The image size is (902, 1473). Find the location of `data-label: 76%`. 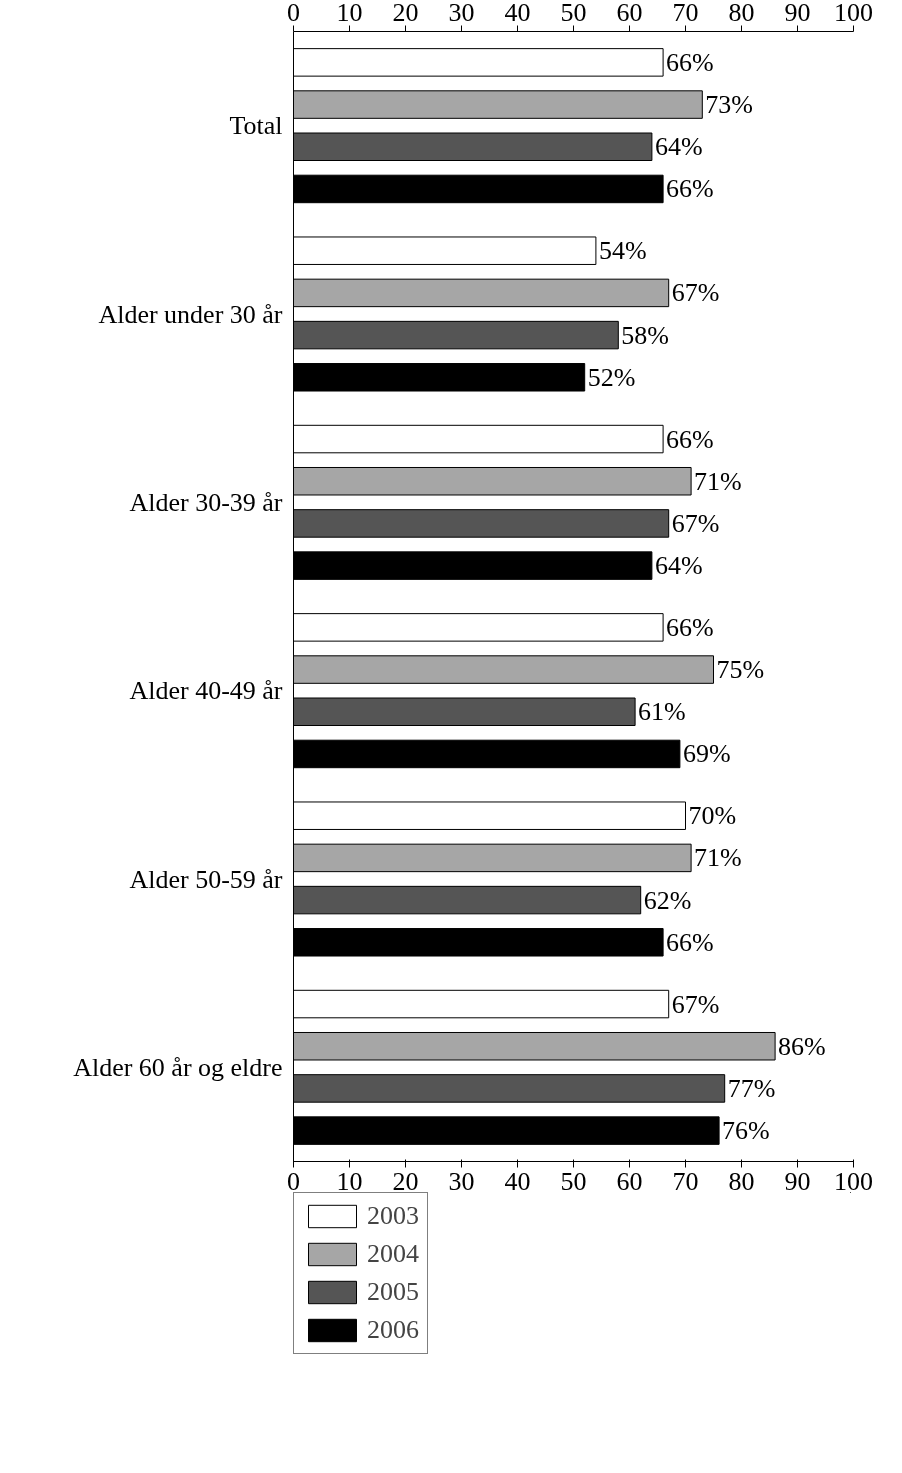

data-label: 76% is located at coordinates (746, 1131).